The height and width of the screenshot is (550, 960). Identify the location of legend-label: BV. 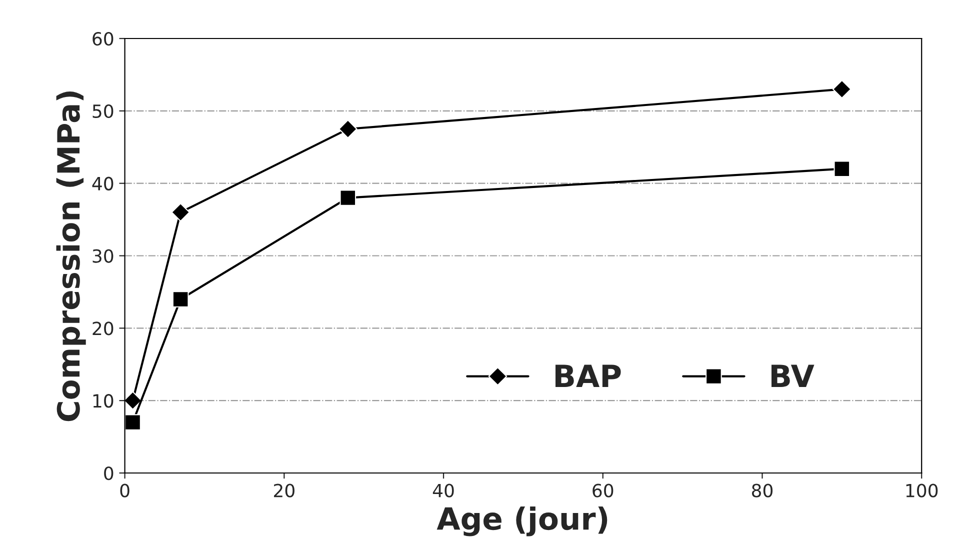
(793, 376).